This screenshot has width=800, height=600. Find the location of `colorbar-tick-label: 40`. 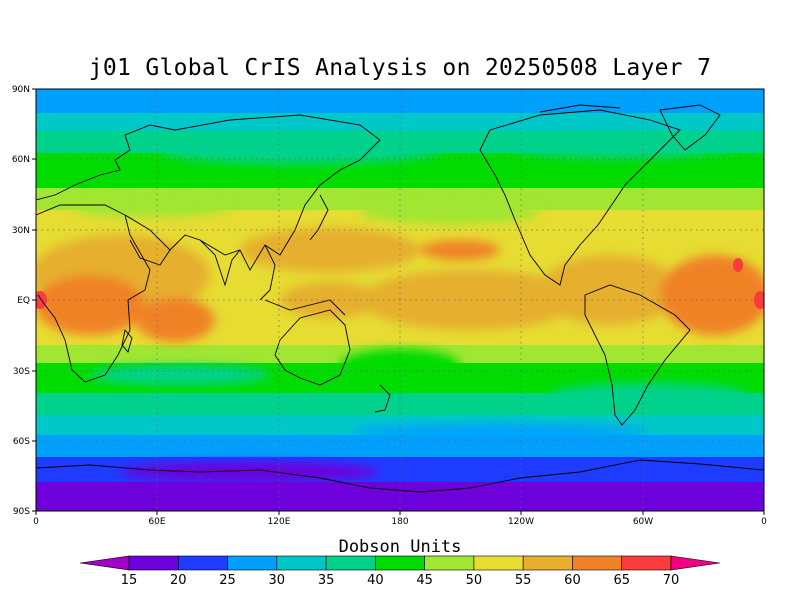

colorbar-tick-label: 40 is located at coordinates (375, 580).